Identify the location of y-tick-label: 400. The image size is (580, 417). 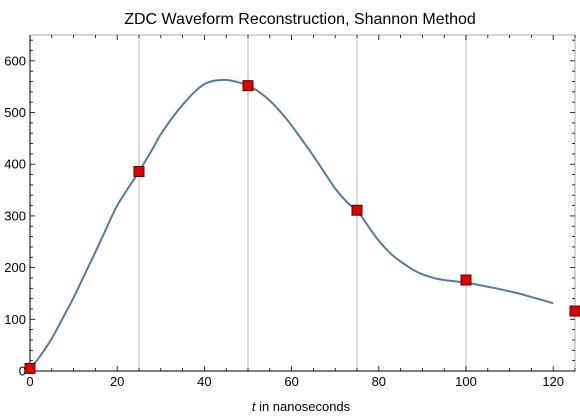
(15, 164).